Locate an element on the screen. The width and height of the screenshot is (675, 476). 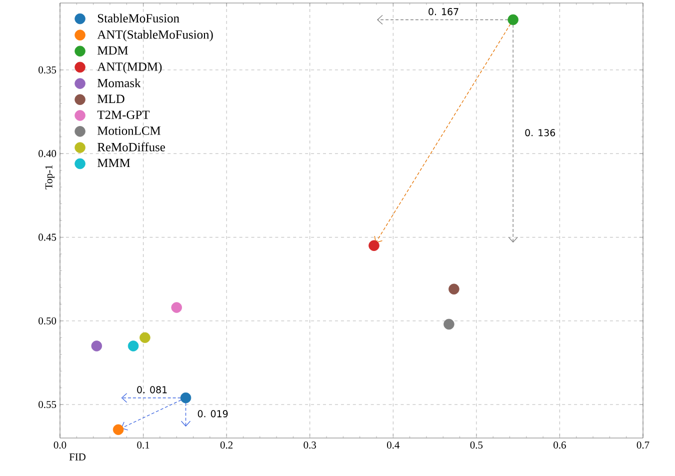
x-tick-label: 0.0 is located at coordinates (60, 445).